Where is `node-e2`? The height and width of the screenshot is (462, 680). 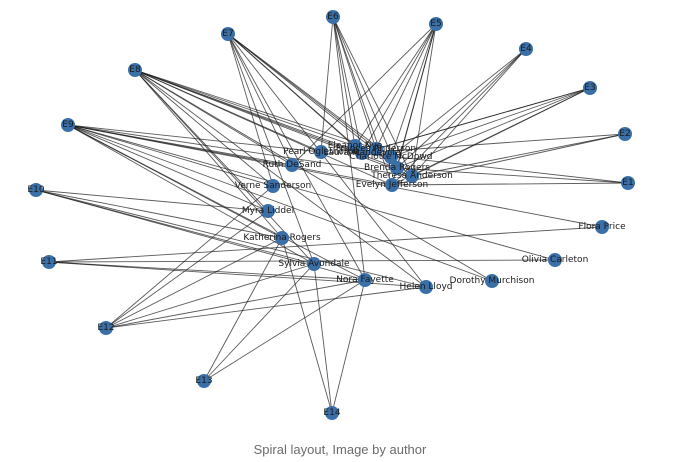 node-e2 is located at coordinates (625, 134).